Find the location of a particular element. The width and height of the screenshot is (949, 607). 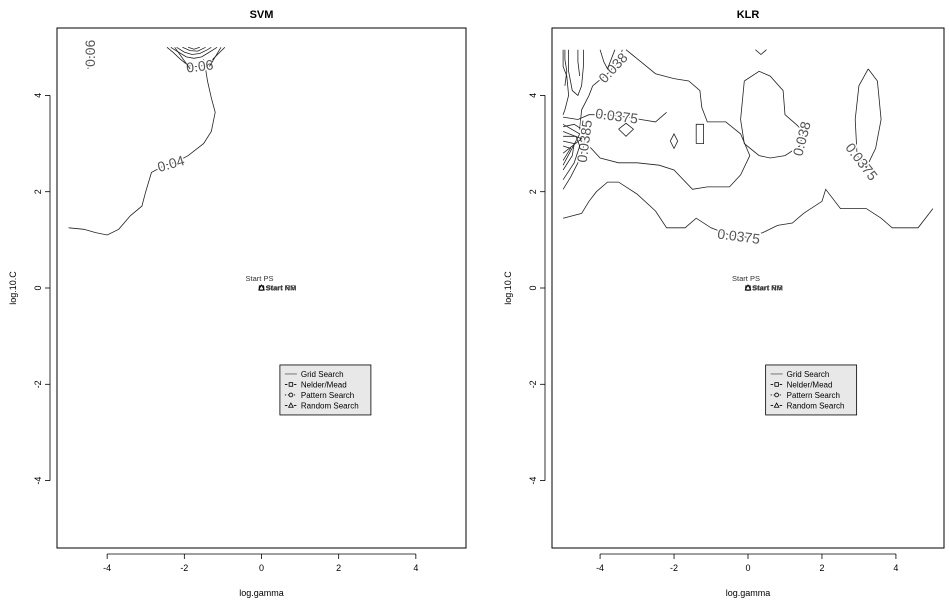

chart-title: KLR is located at coordinates (748, 15).